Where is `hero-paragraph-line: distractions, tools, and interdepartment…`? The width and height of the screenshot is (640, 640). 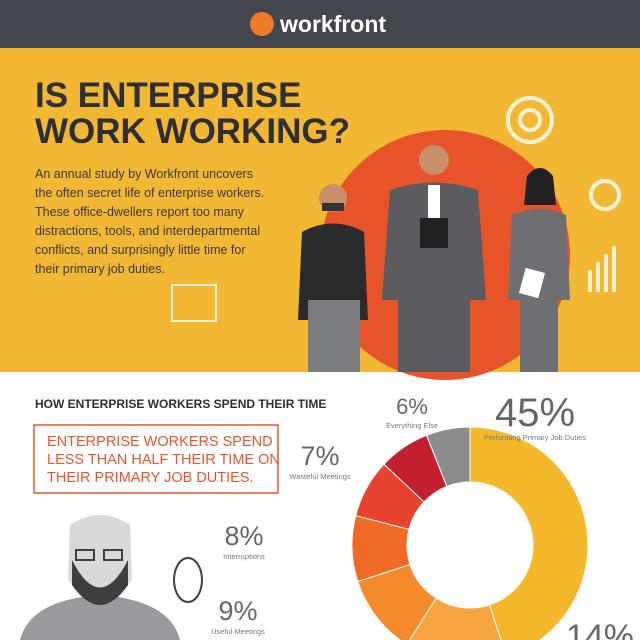
hero-paragraph-line: distractions, tools, and interdepartment… is located at coordinates (147, 231).